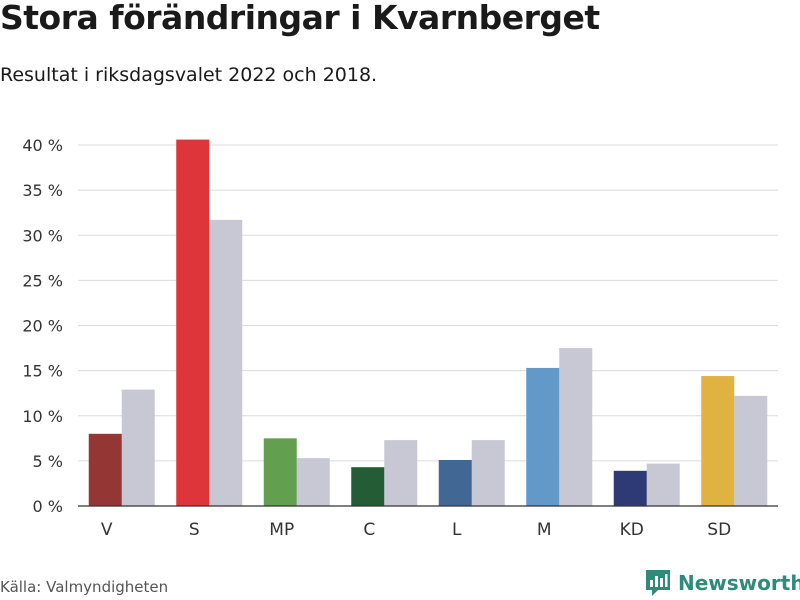  Describe the element at coordinates (658, 583) in the screenshot. I see `bar-chart-logo-icon` at that location.